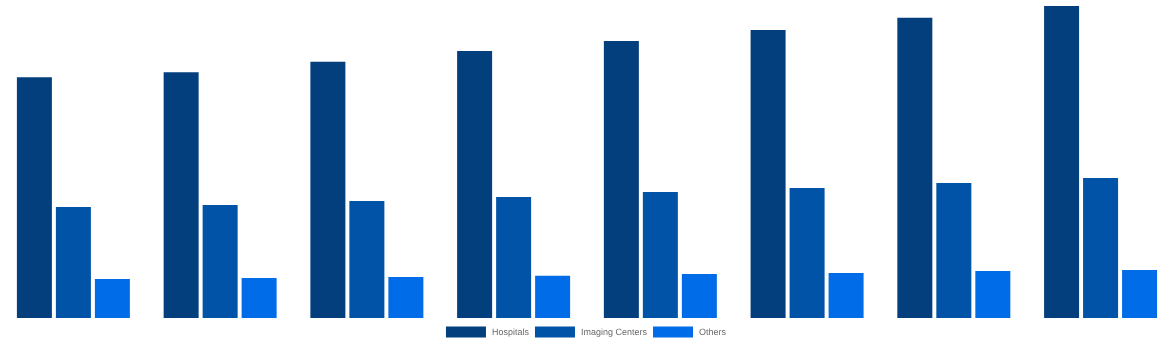 The width and height of the screenshot is (1174, 350). I want to click on legend-label: Others, so click(712, 332).